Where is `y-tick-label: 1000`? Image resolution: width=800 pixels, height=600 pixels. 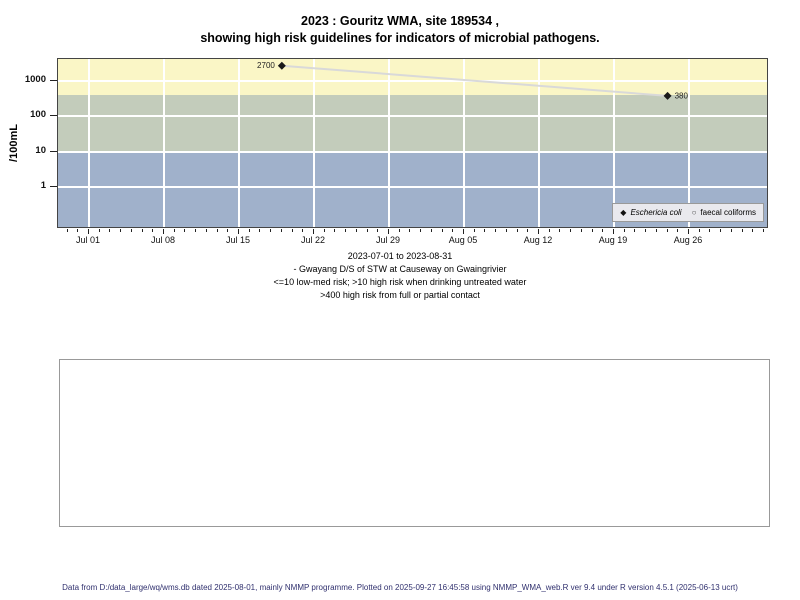
y-tick-label: 1000 is located at coordinates (35, 79).